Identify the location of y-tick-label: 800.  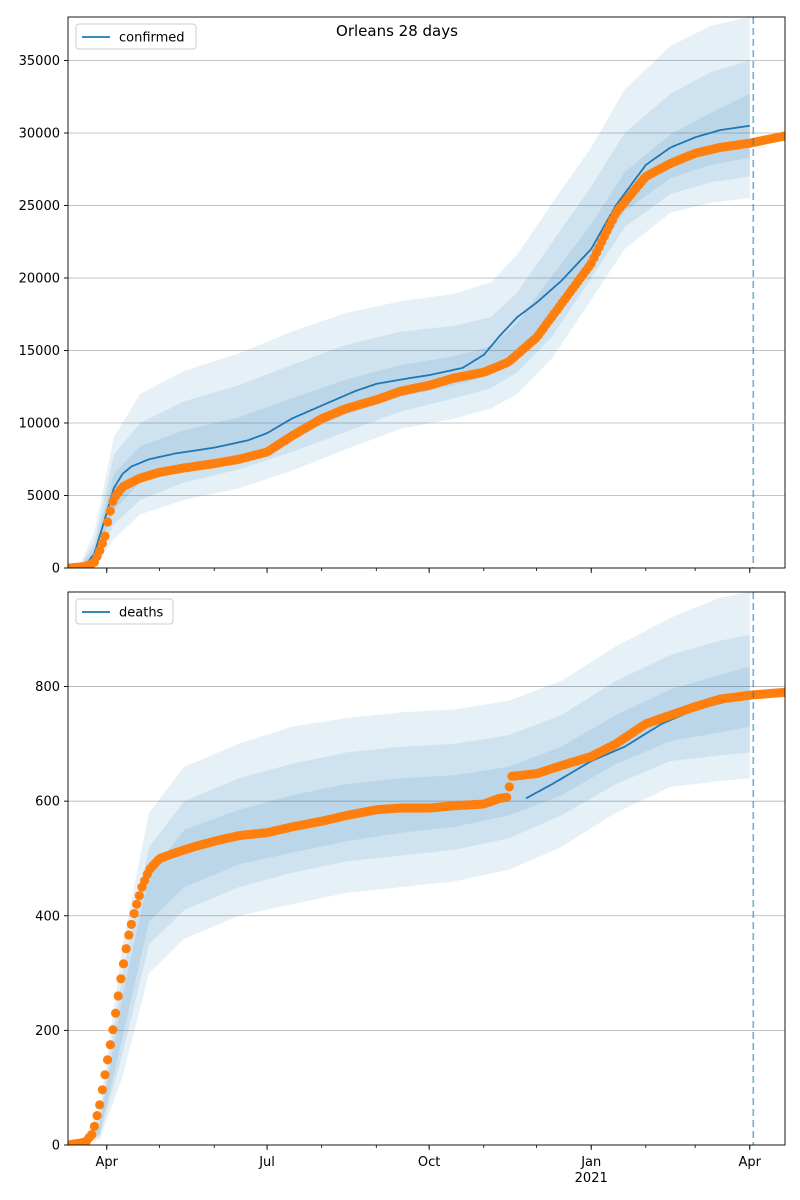
(47, 687).